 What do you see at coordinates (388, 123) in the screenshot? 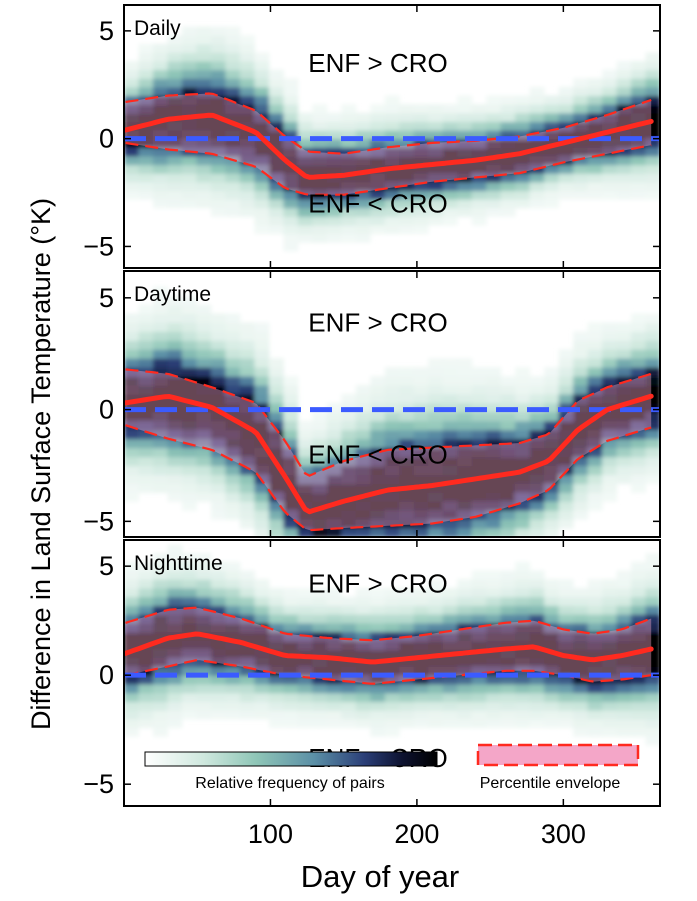
I see `envelope-upper-line` at bounding box center [388, 123].